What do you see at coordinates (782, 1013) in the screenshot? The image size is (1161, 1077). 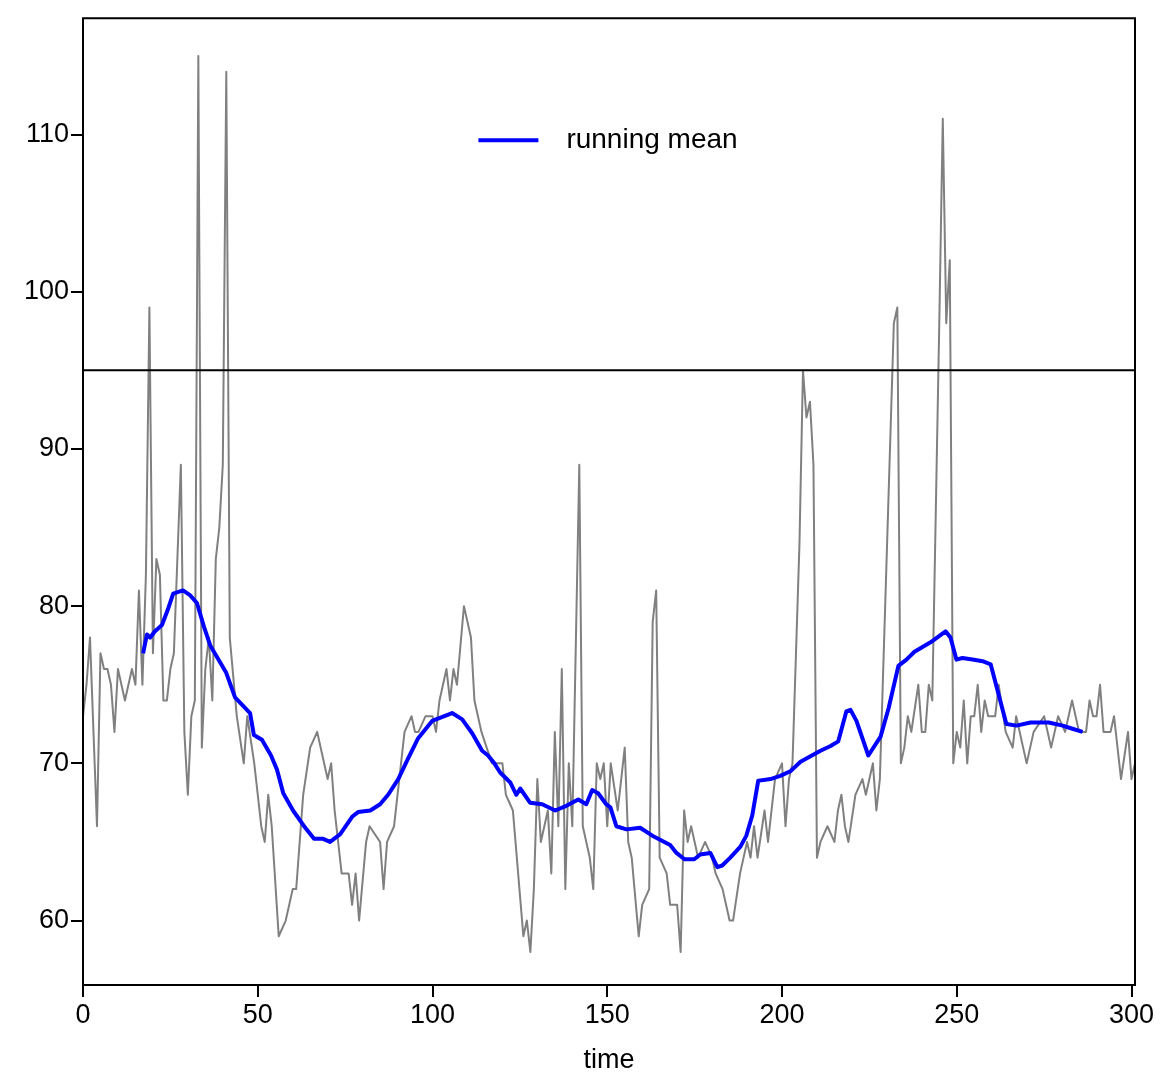 I see `x-tick-label: 200` at bounding box center [782, 1013].